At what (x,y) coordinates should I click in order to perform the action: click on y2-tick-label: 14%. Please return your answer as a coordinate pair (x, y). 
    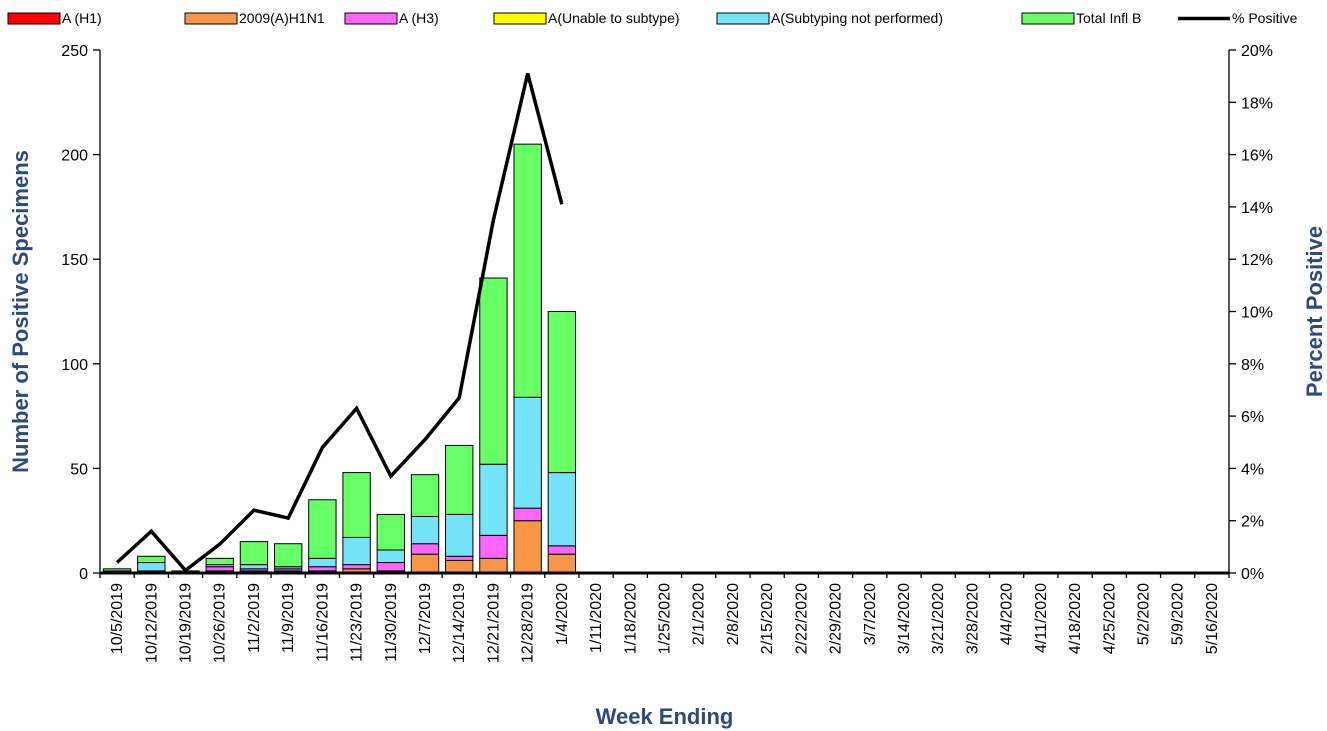
    Looking at the image, I should click on (1257, 208).